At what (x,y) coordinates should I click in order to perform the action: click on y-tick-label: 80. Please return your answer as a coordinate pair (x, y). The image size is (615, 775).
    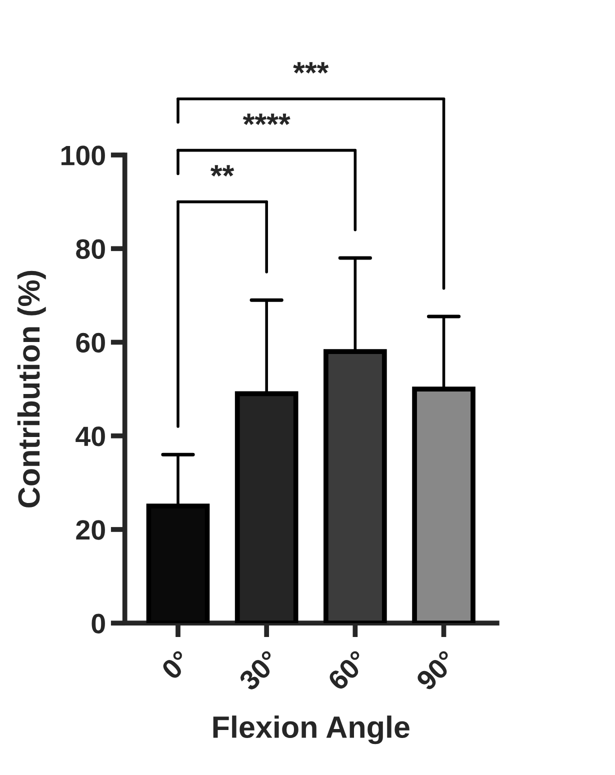
    Looking at the image, I should click on (90, 249).